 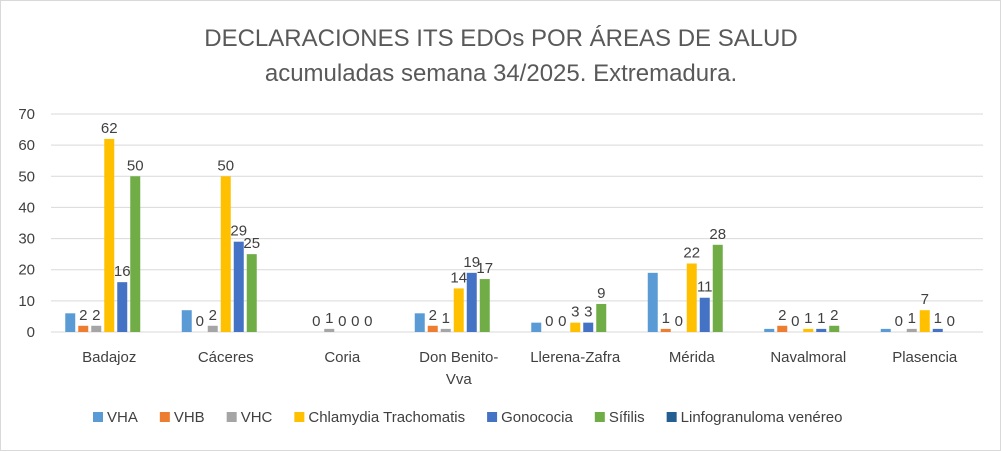 What do you see at coordinates (705, 287) in the screenshot?
I see `data-label: 11` at bounding box center [705, 287].